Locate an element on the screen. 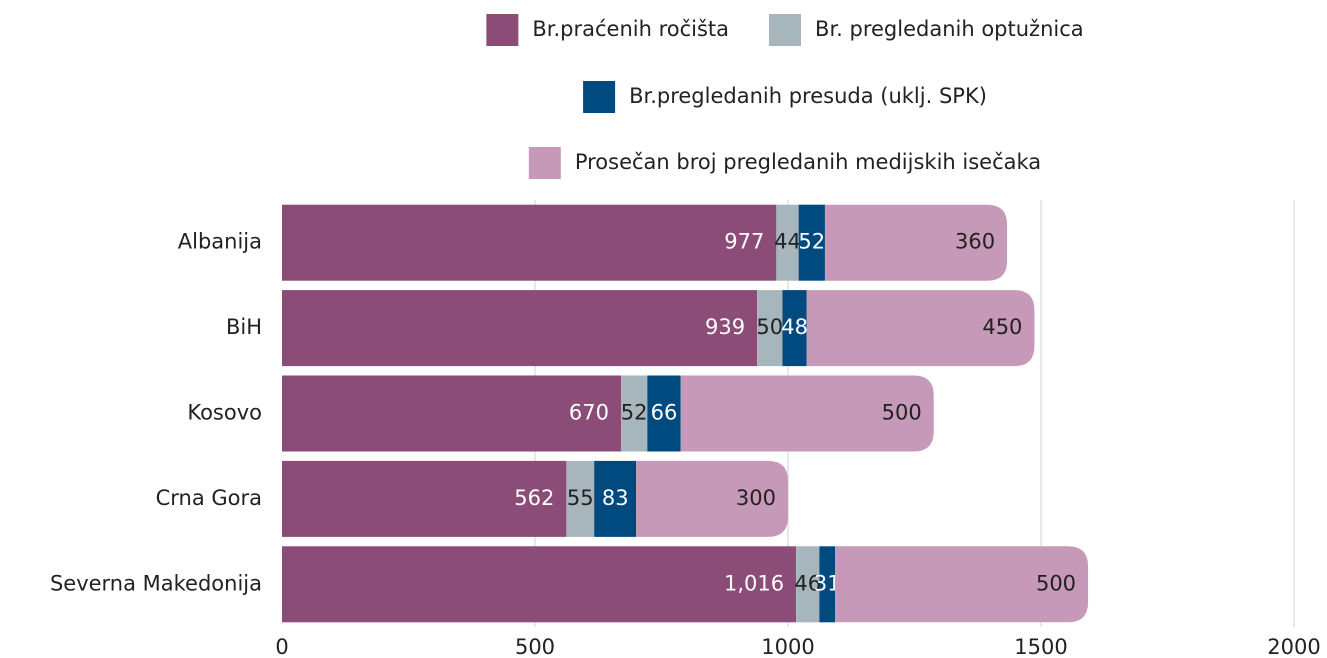 The image size is (1327, 658). y-tick-label: Severna Makedonija is located at coordinates (156, 583).